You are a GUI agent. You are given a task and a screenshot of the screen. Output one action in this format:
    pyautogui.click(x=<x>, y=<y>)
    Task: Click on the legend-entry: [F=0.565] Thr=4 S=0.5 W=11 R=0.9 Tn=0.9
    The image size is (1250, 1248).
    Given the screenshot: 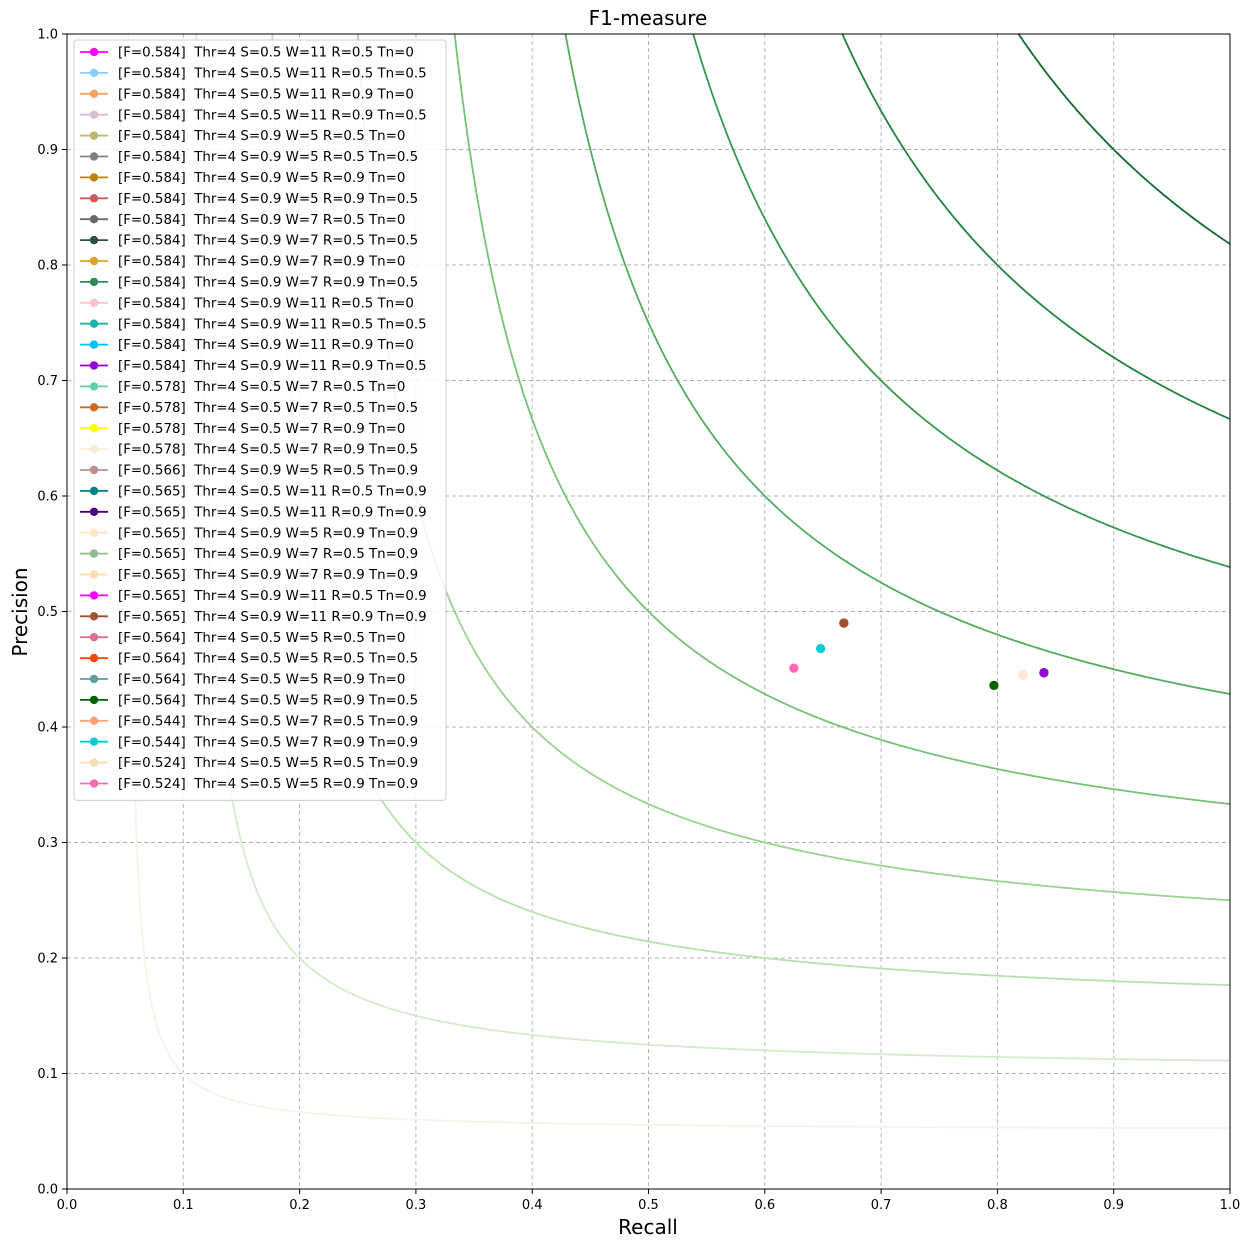 What is the action you would take?
    pyautogui.click(x=253, y=512)
    